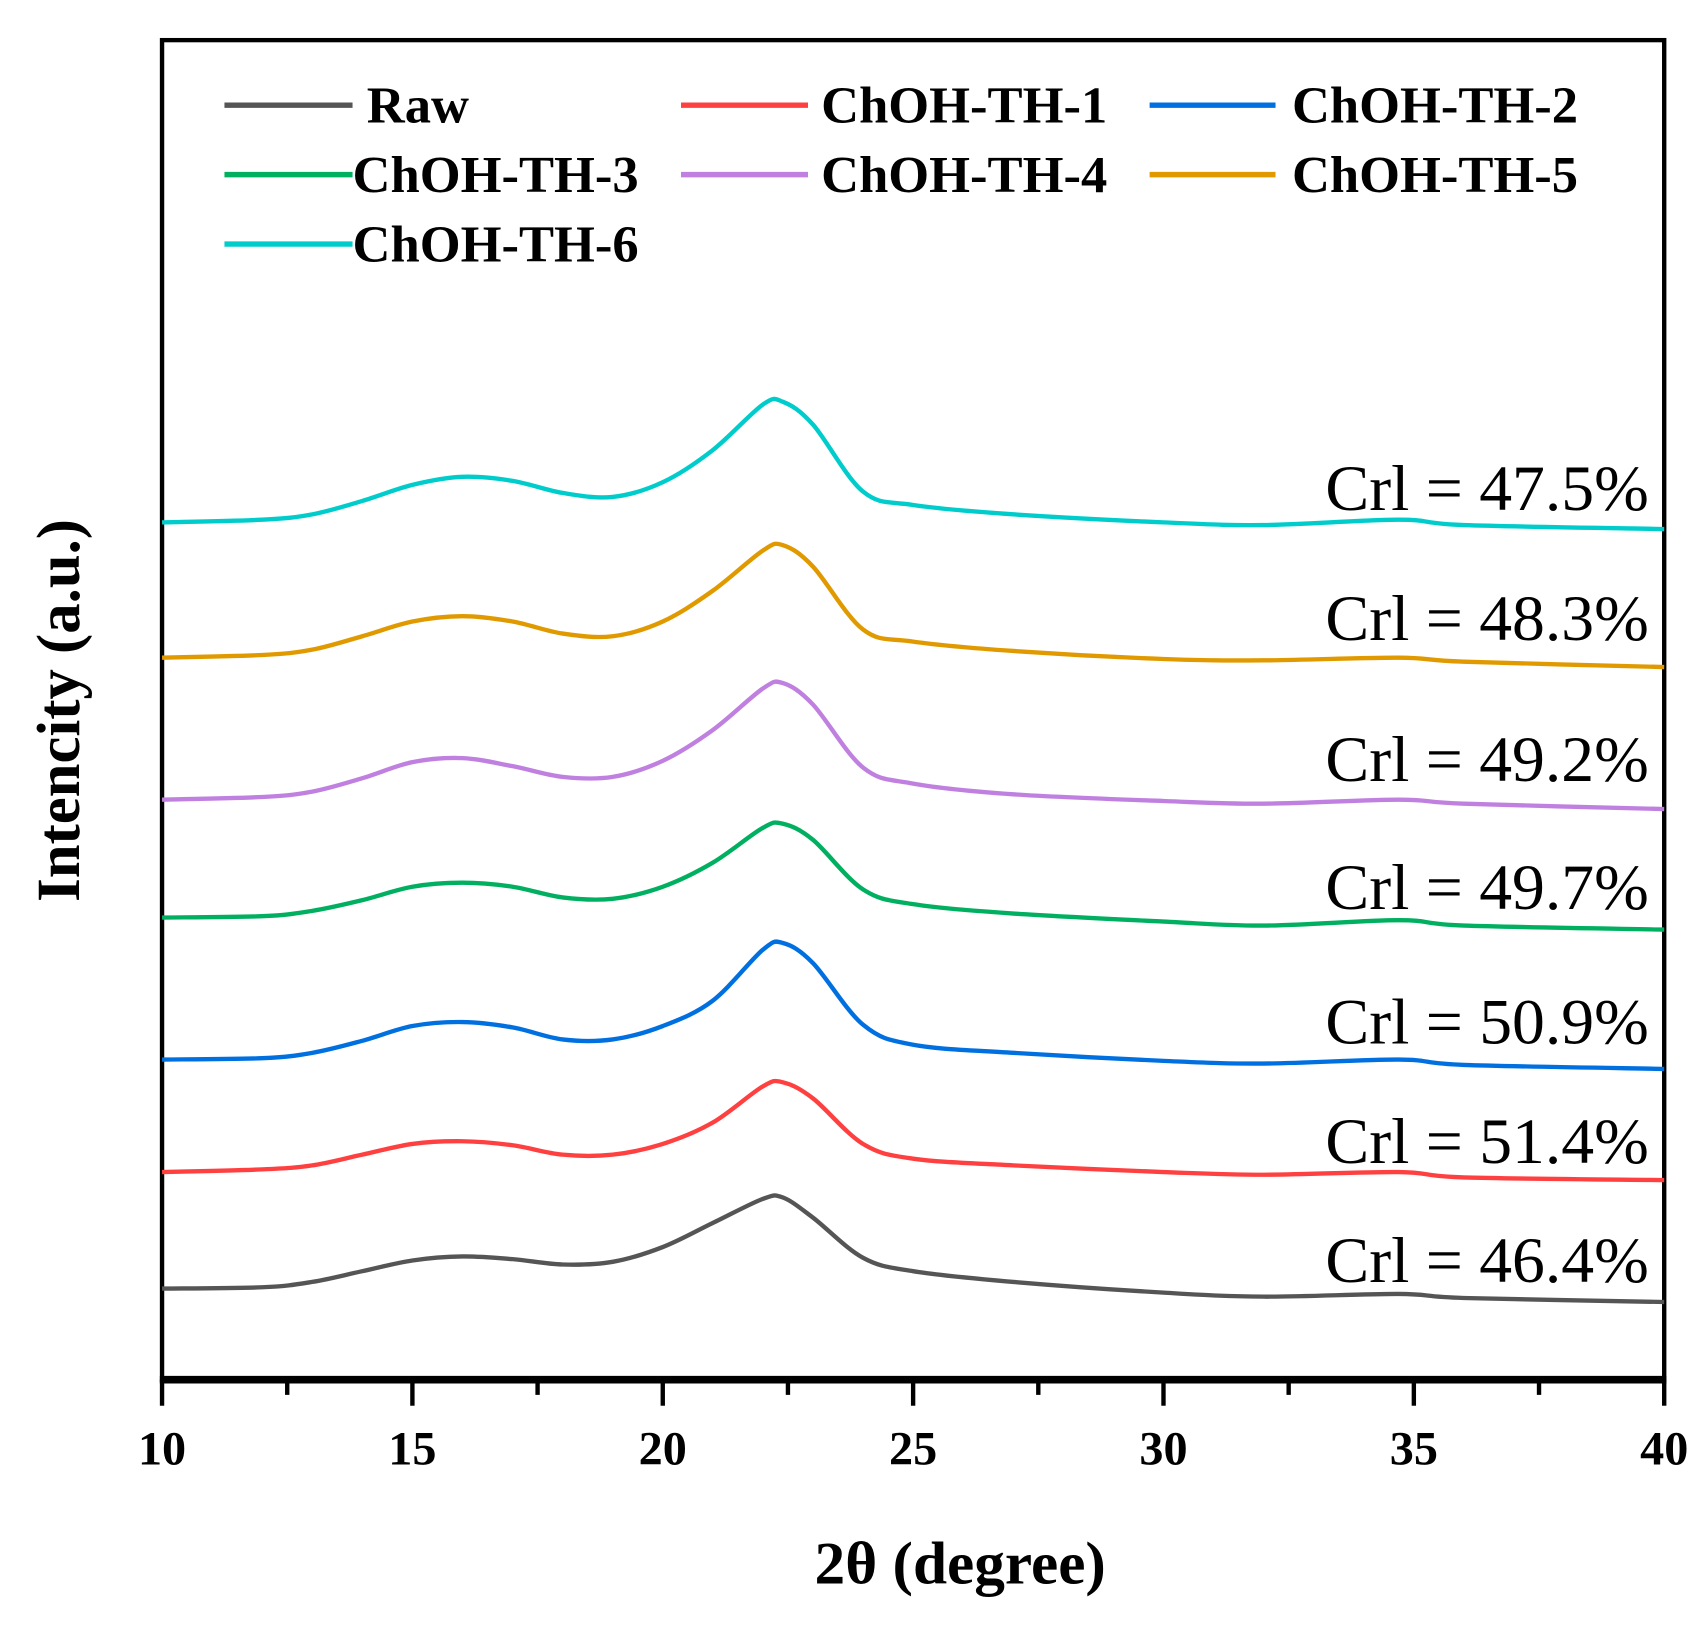  What do you see at coordinates (1486, 1261) in the screenshot?
I see `crl-label: Crl = 46.4%` at bounding box center [1486, 1261].